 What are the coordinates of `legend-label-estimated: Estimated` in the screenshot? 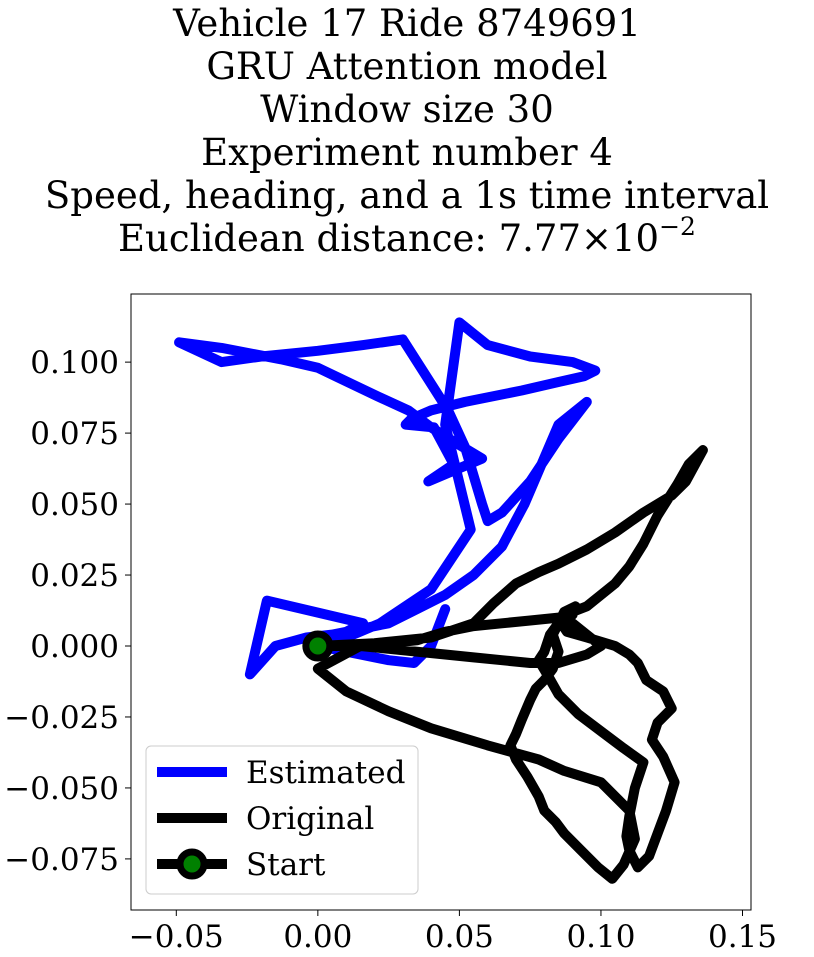 It's located at (325, 773).